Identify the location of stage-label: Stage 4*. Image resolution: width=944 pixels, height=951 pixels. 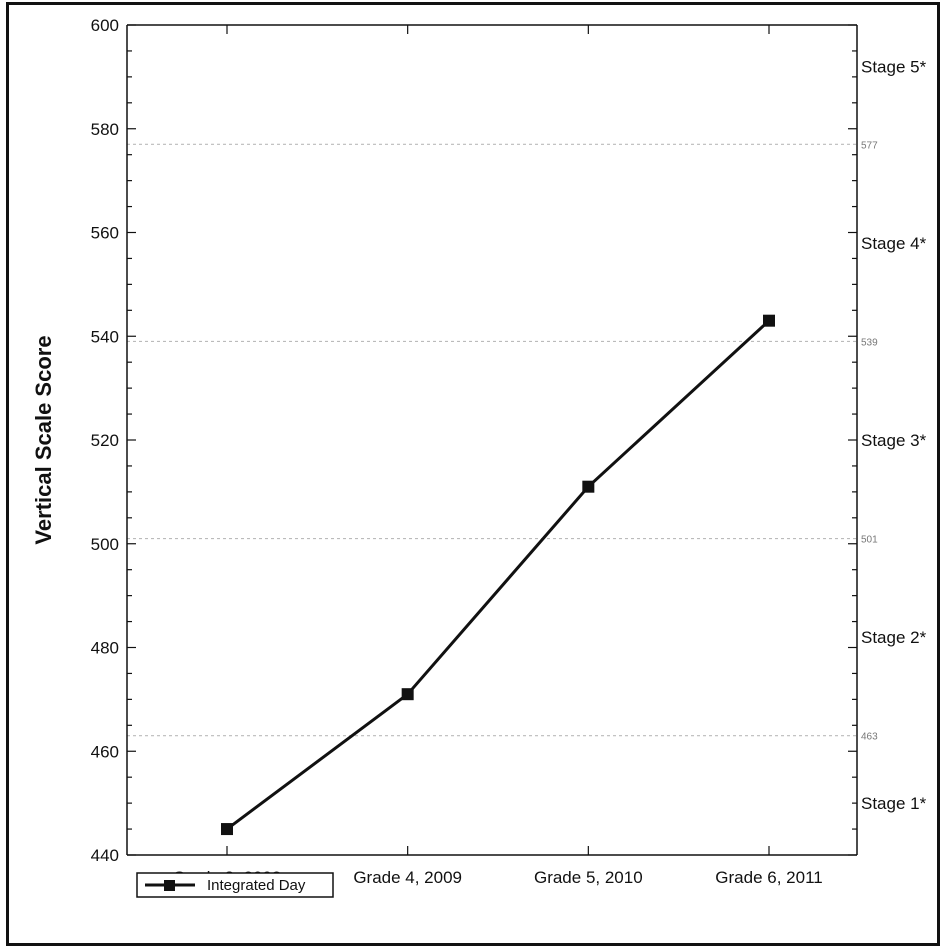
(894, 243).